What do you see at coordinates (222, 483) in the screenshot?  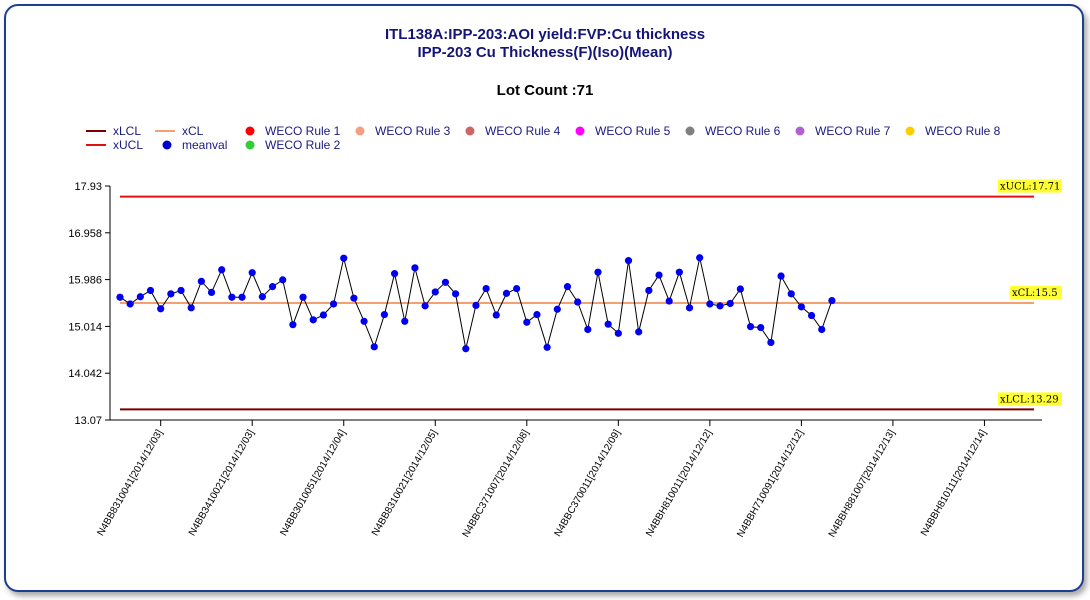 I see `x-tick-label: N4BB3410021[2014/12/03]` at bounding box center [222, 483].